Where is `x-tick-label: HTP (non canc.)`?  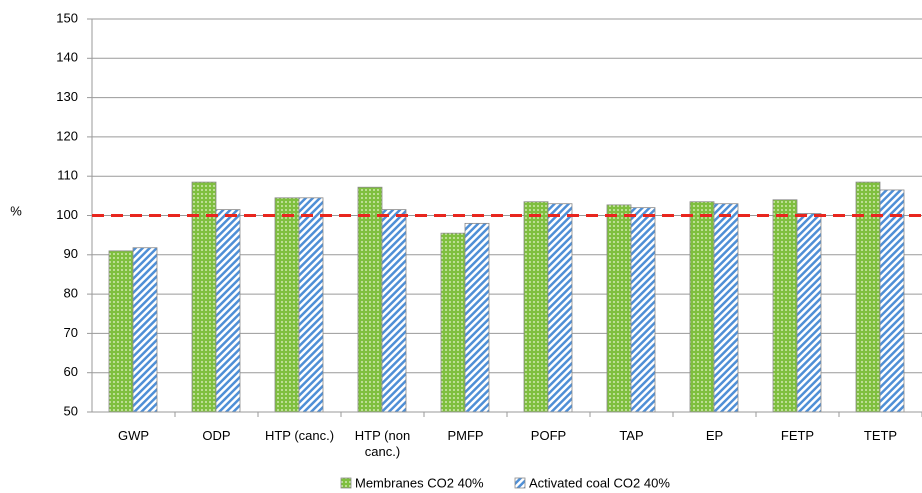 x-tick-label: HTP (non canc.) is located at coordinates (382, 443).